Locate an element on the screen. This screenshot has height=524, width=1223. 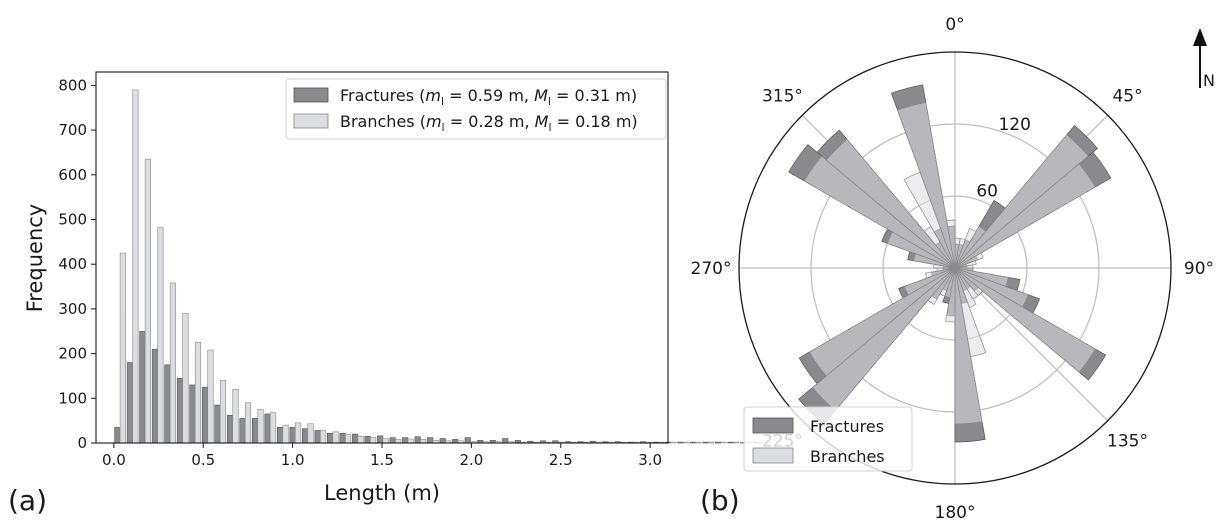
x-tick-label: 0.0 is located at coordinates (114, 460).